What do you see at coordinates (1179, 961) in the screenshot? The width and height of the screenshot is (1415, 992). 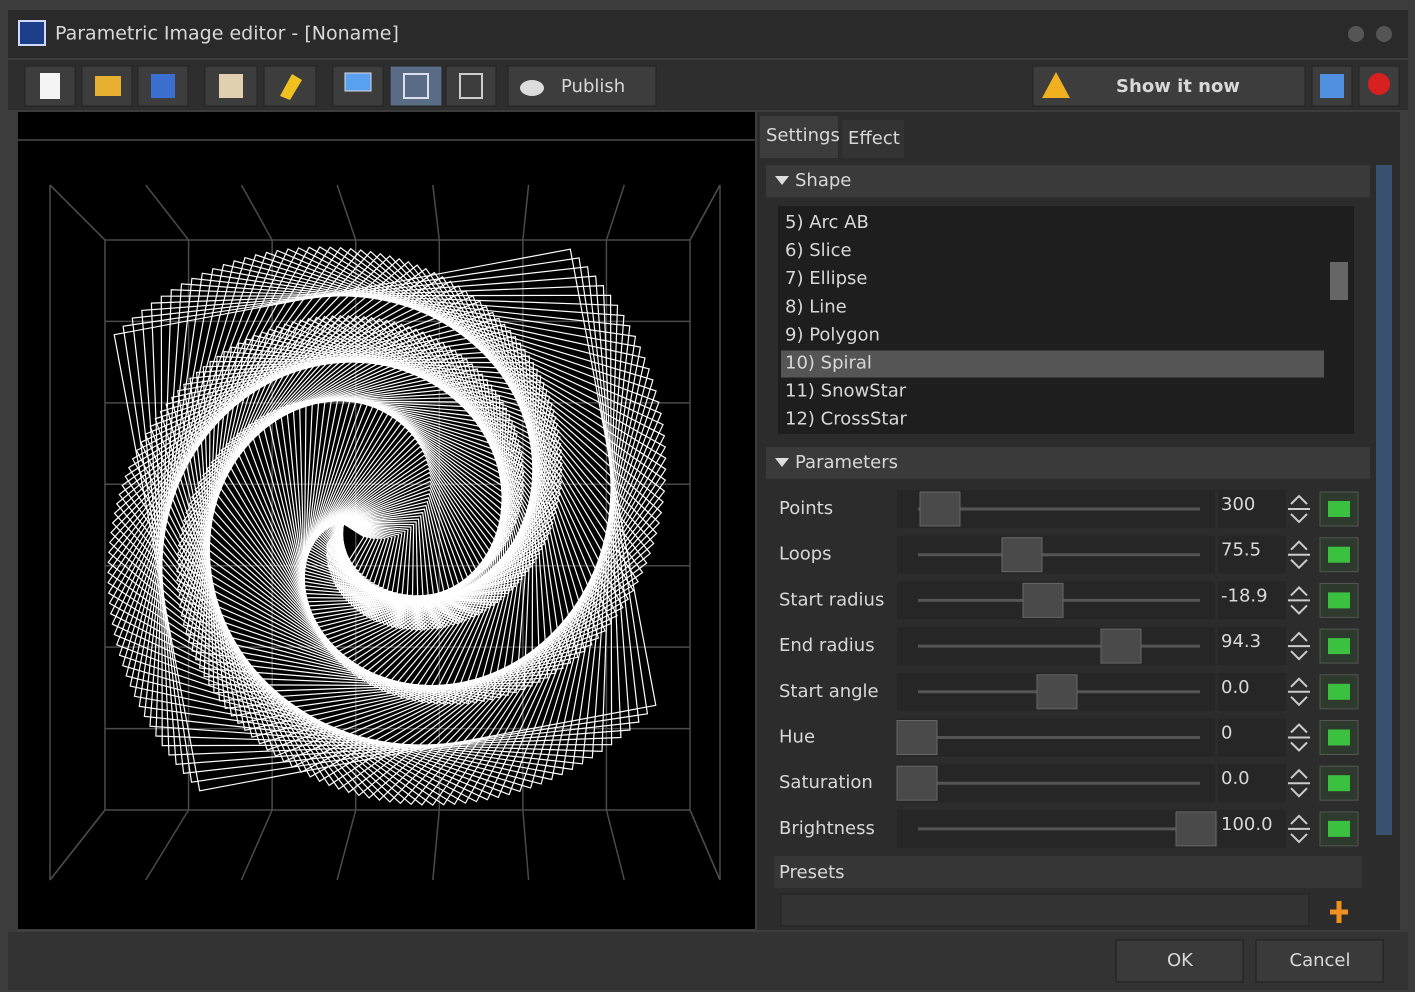 I see `ok-button` at bounding box center [1179, 961].